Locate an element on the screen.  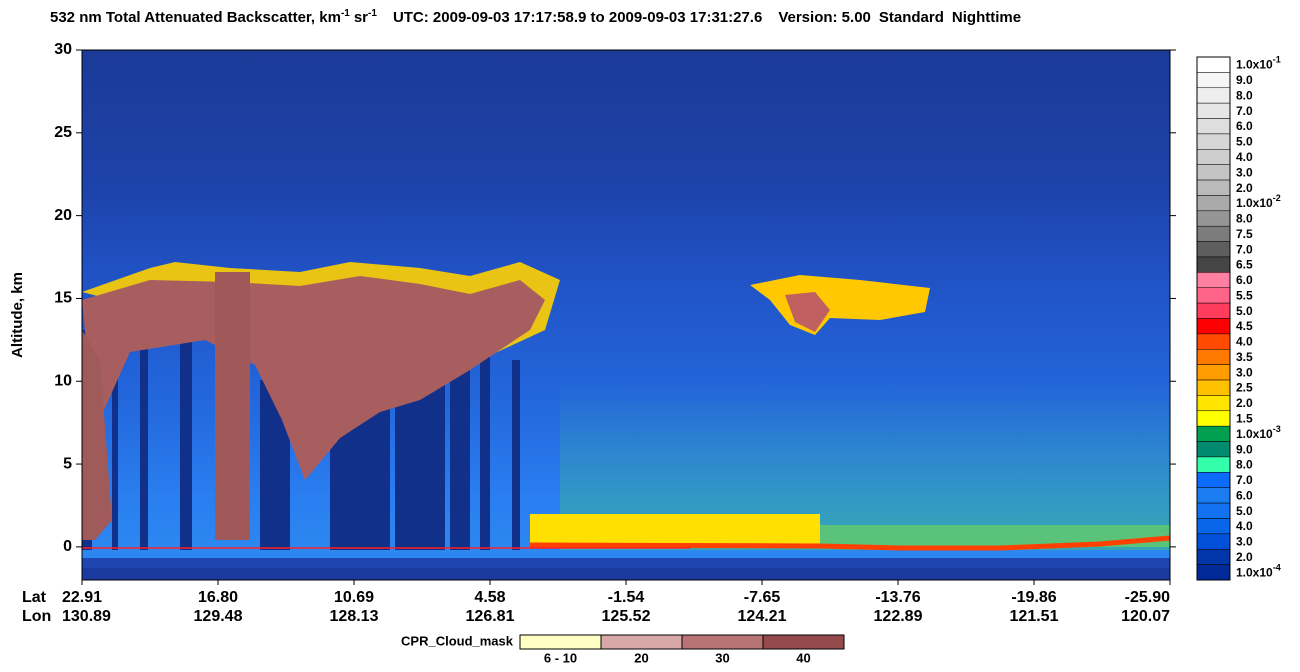
color-label-text: 3.0 is located at coordinates (1244, 542).